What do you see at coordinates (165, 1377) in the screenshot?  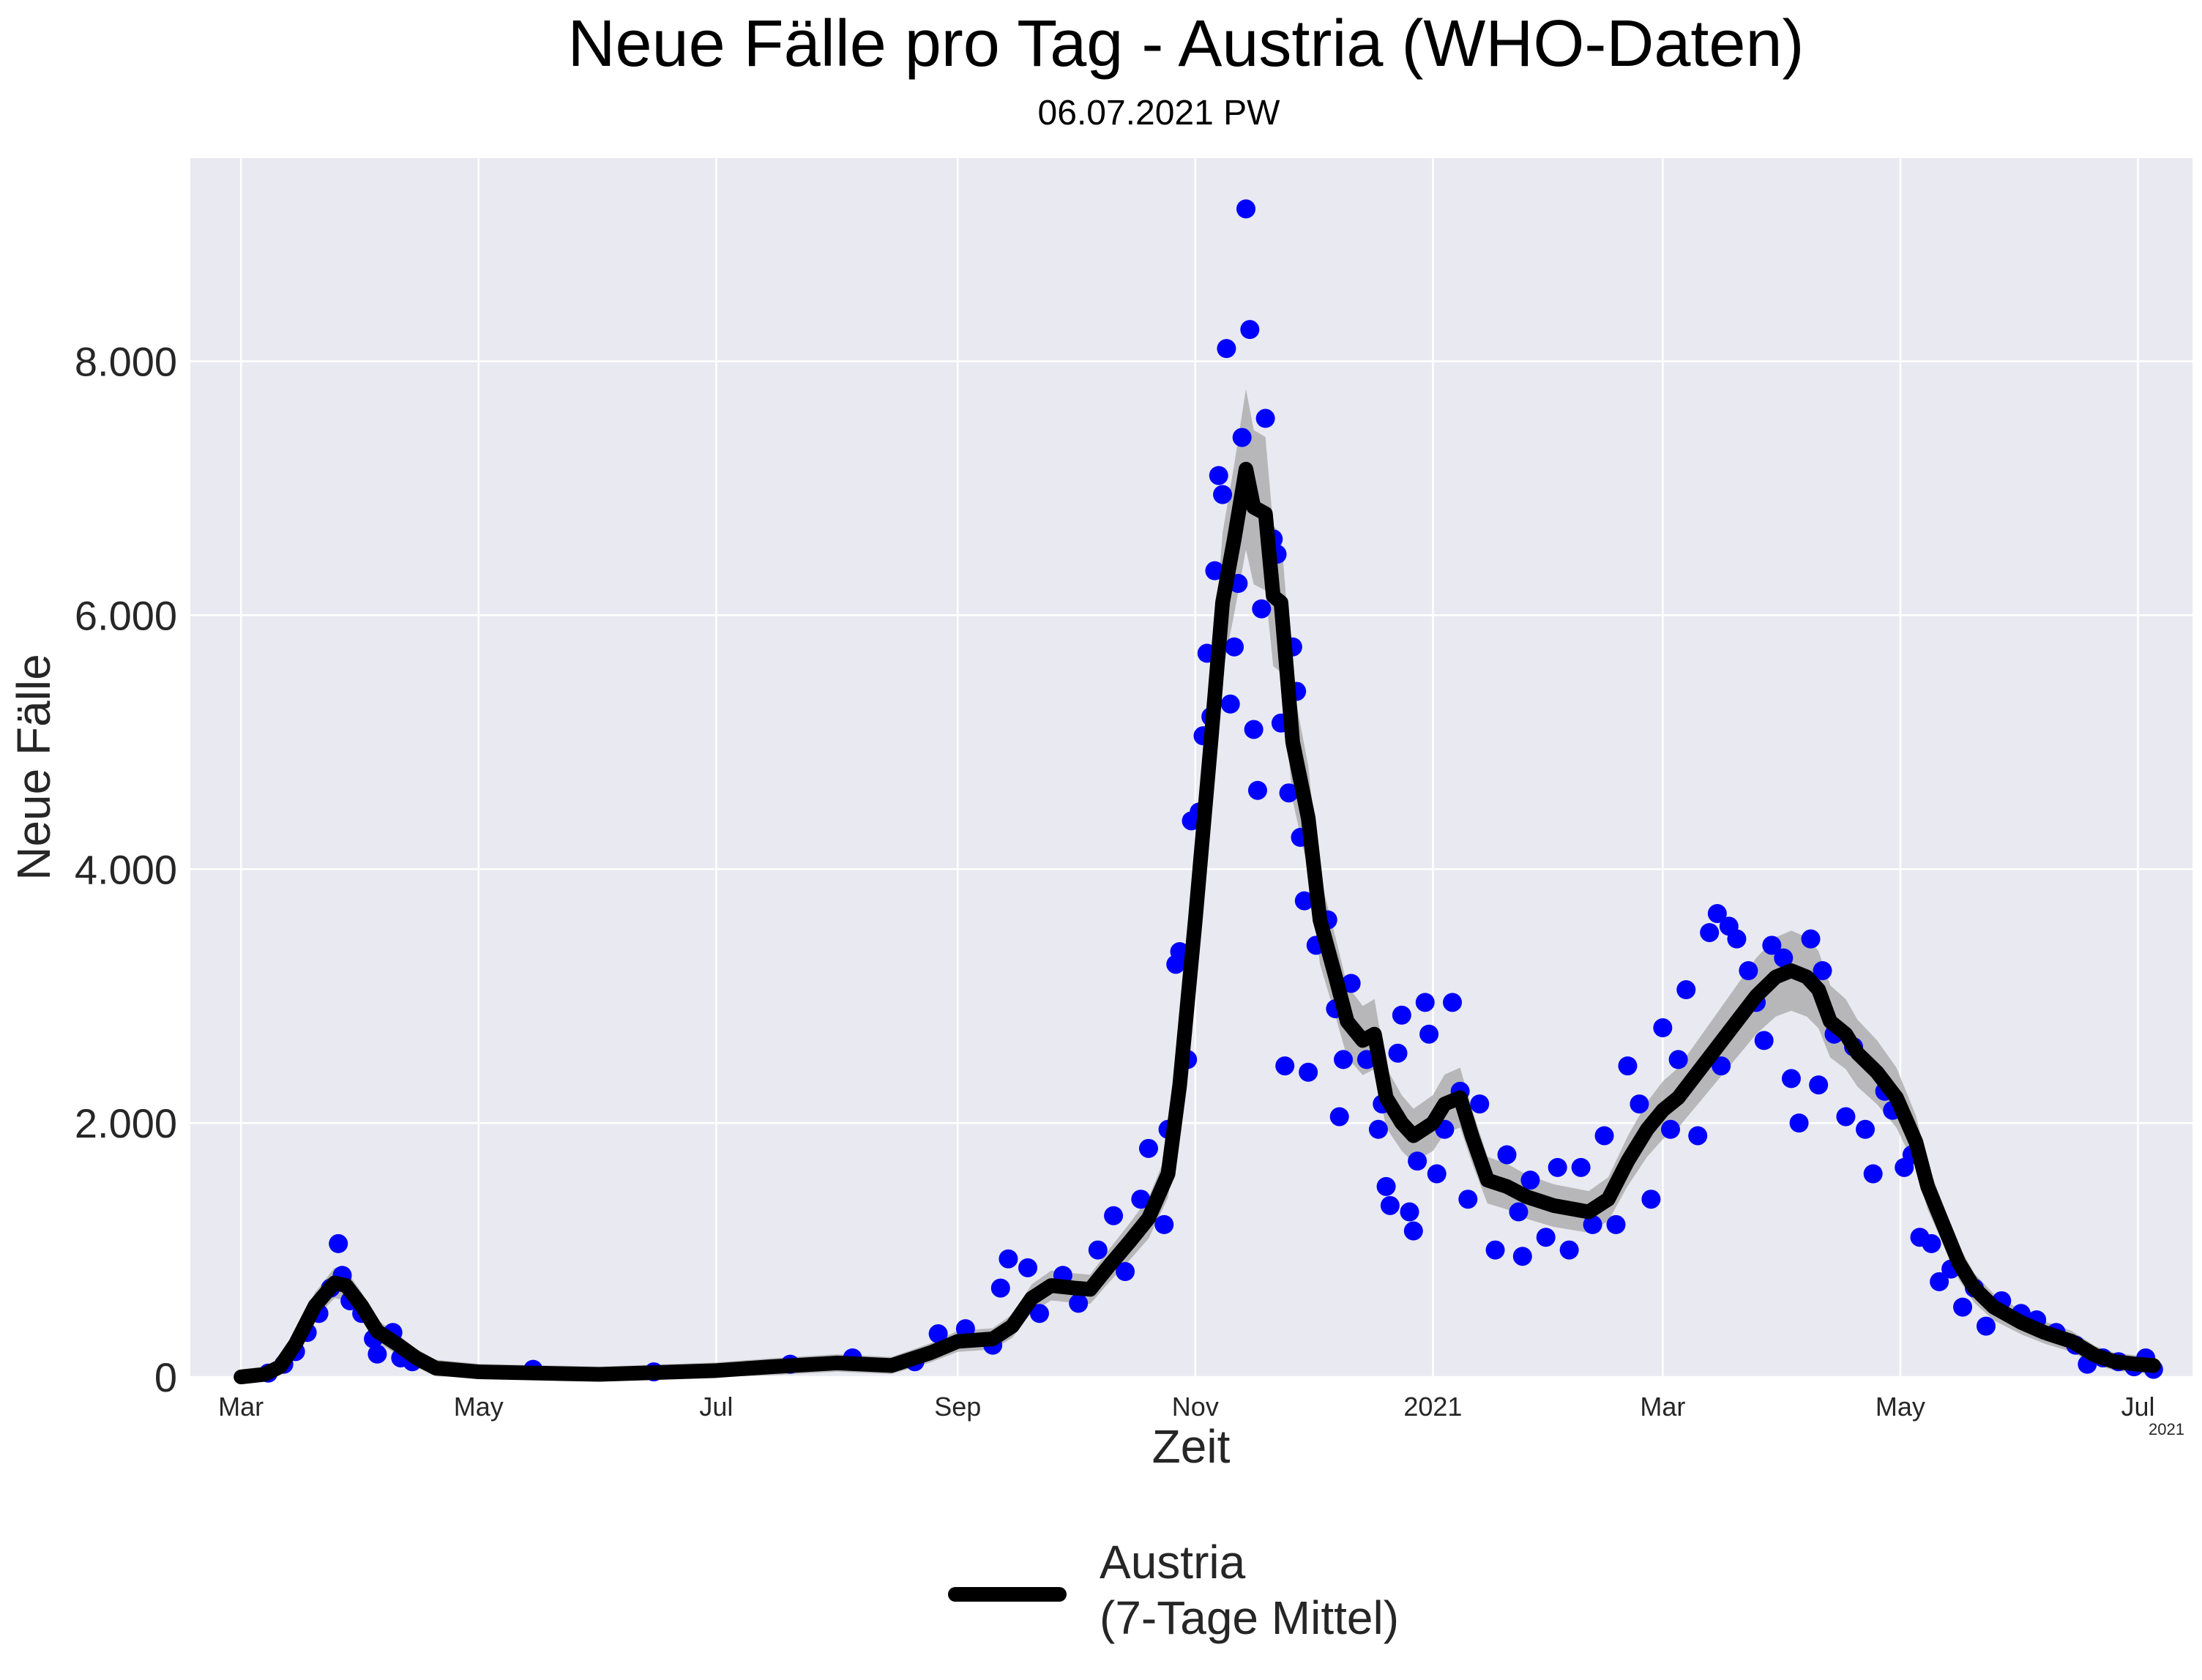 I see `y-tick-label: 0` at bounding box center [165, 1377].